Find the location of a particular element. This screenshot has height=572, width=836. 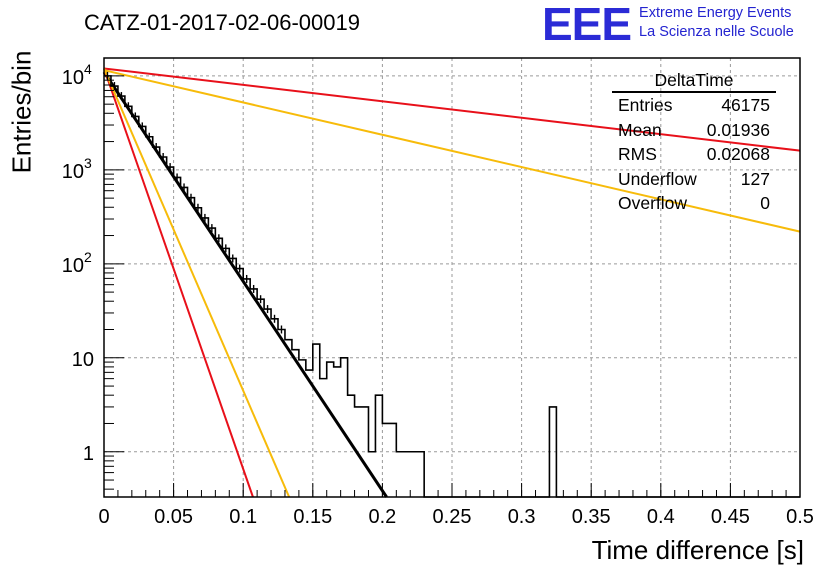

y-tick-exponent: 3 is located at coordinates (88, 163).